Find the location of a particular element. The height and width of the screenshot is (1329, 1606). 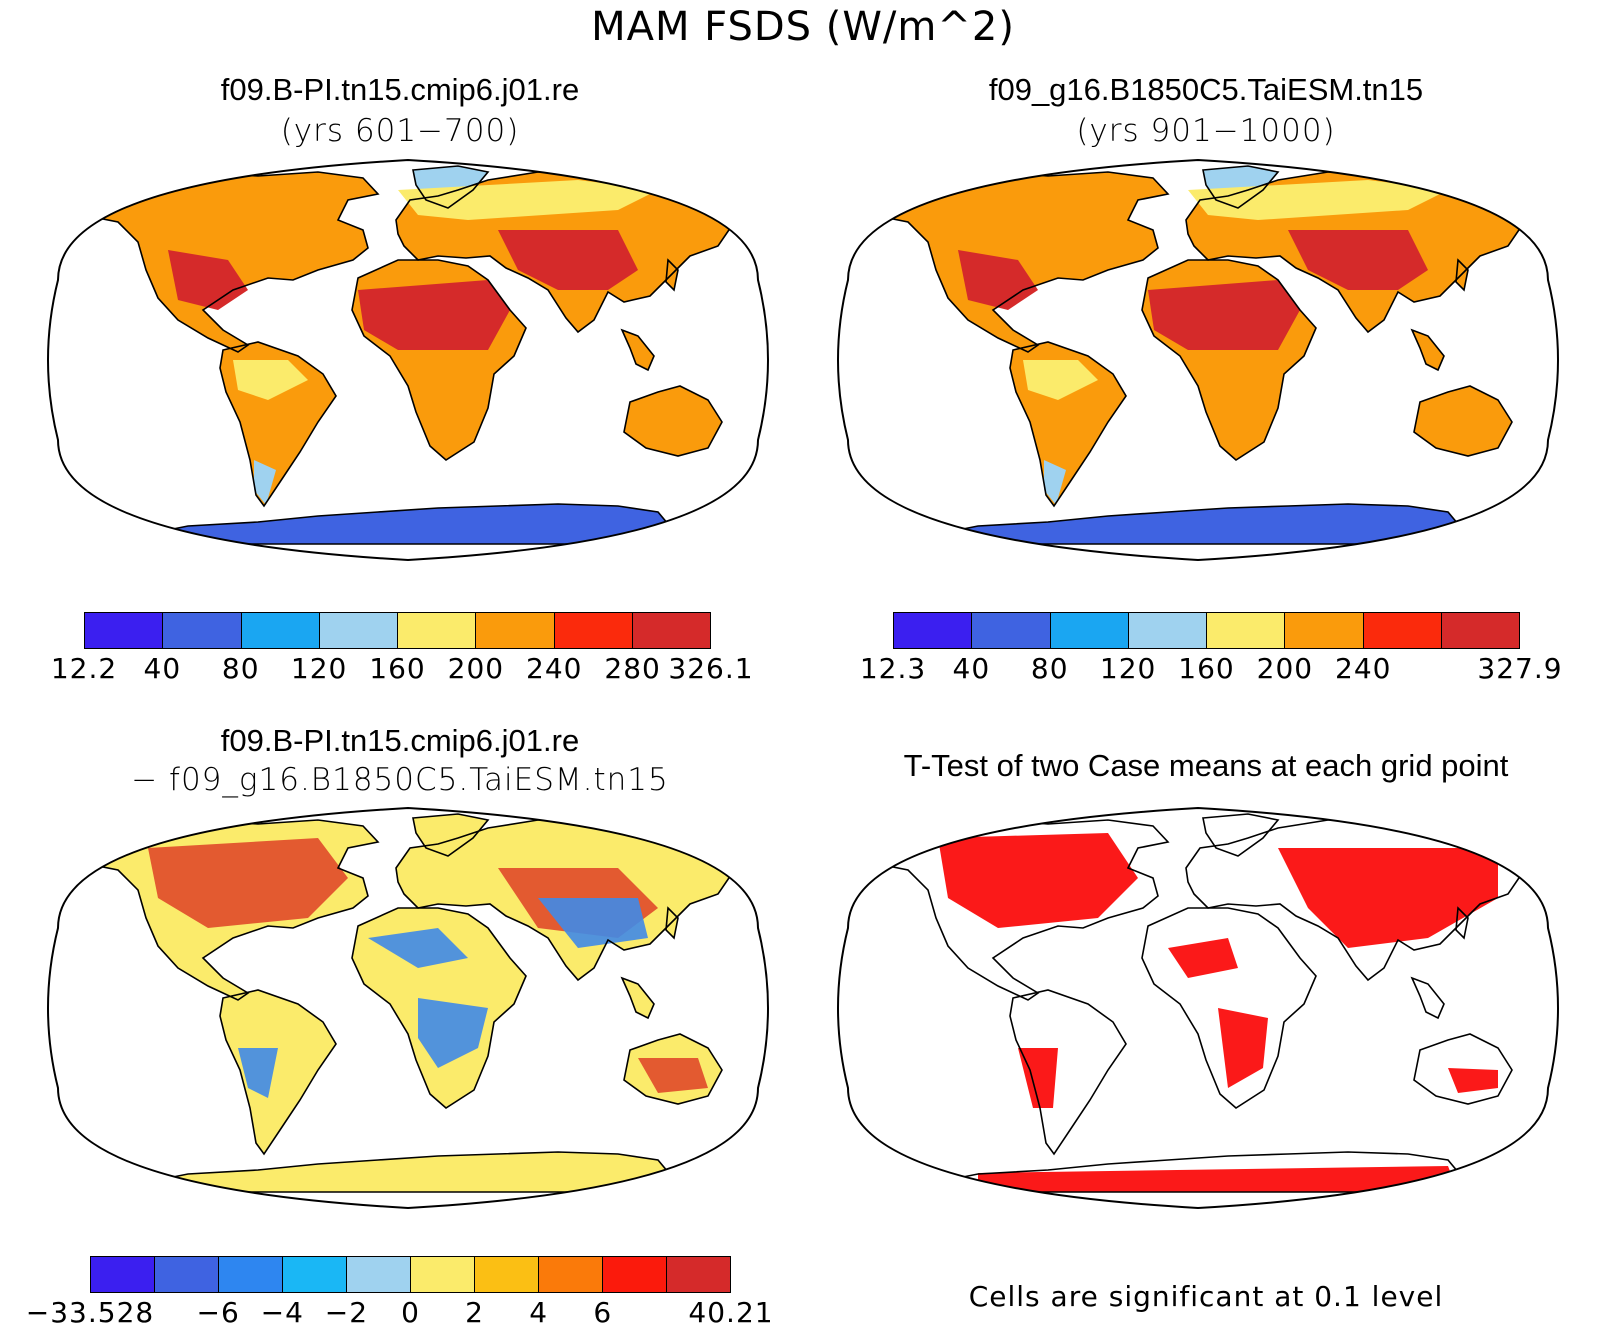

colorbar-case1 is located at coordinates (397, 630).